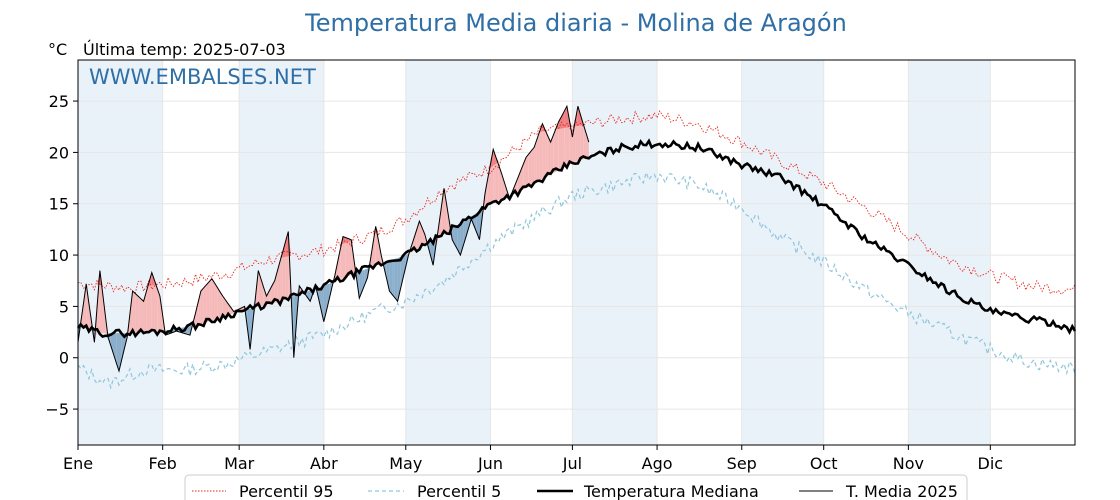 The height and width of the screenshot is (500, 1120). I want to click on x-tick-label: Dic, so click(991, 463).